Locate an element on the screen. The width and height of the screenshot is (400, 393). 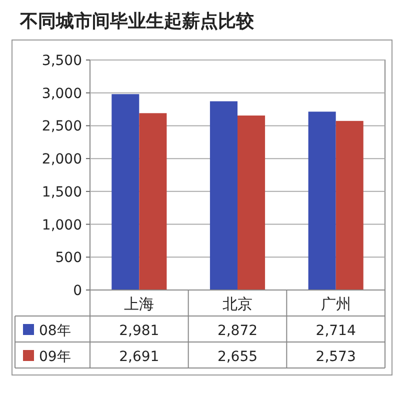
y-tick-label: 2,500 is located at coordinates (62, 126).